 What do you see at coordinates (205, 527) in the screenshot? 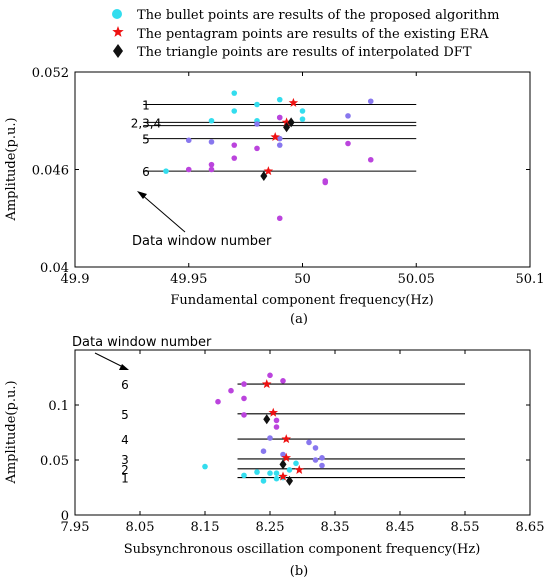
I see `x-tick-label: 8.15` at bounding box center [205, 527].